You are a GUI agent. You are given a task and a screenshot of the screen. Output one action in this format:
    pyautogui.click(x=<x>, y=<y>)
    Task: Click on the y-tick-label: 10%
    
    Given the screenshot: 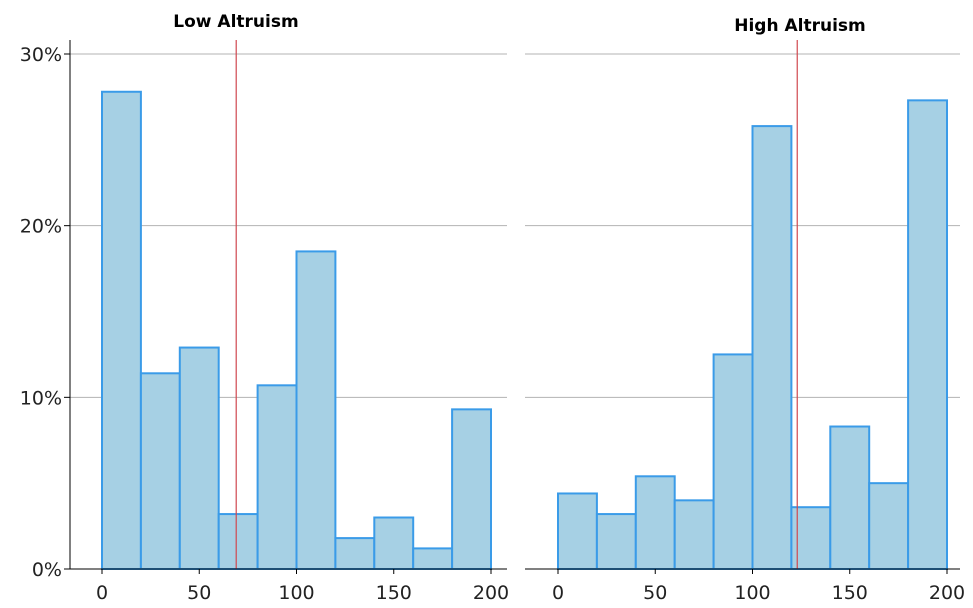 What is the action you would take?
    pyautogui.click(x=41, y=398)
    